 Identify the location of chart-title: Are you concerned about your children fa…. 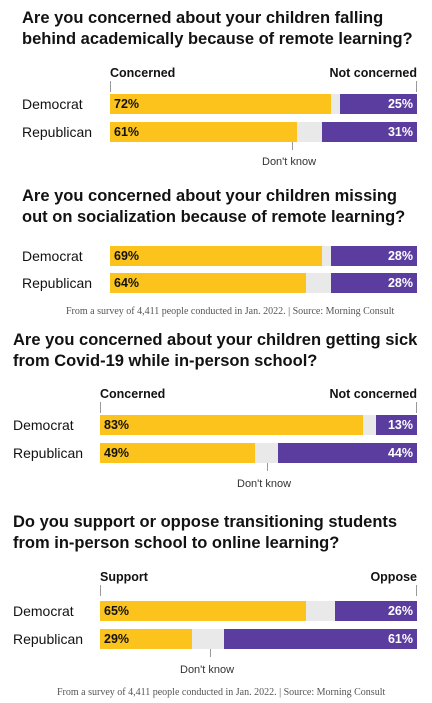
(217, 28).